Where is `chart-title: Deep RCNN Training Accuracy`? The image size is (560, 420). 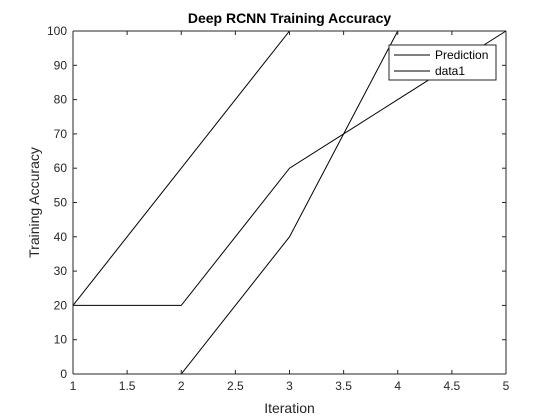 chart-title: Deep RCNN Training Accuracy is located at coordinates (290, 18).